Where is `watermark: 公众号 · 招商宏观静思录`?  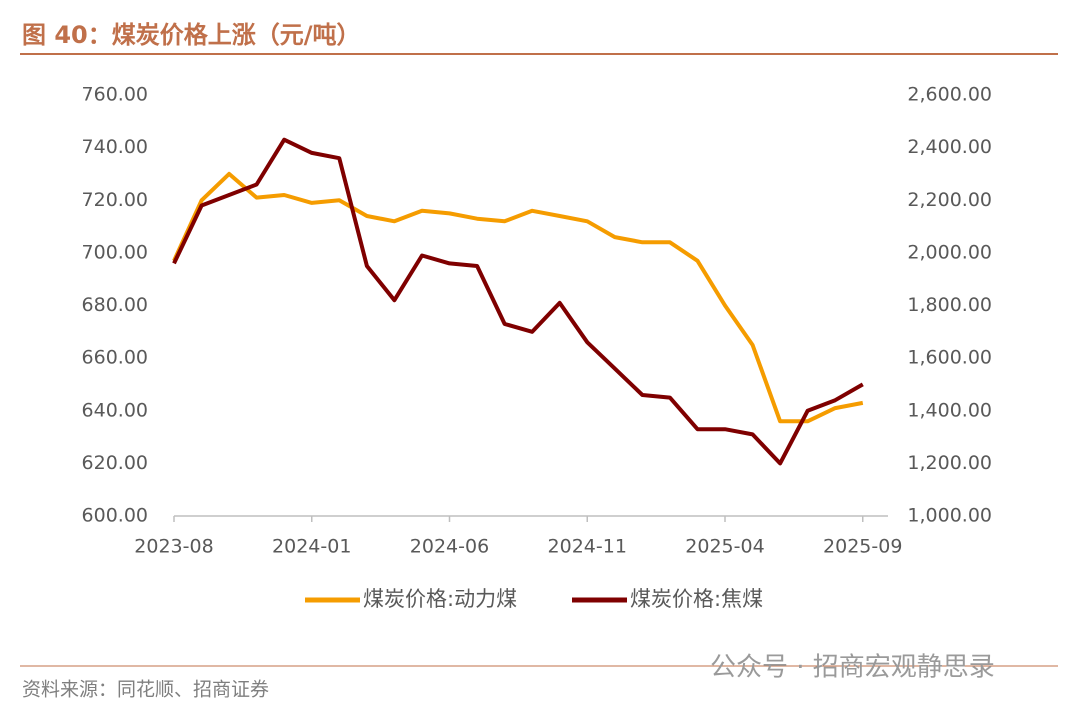
watermark: 公众号 · 招商宏观静思录 is located at coordinates (852, 668).